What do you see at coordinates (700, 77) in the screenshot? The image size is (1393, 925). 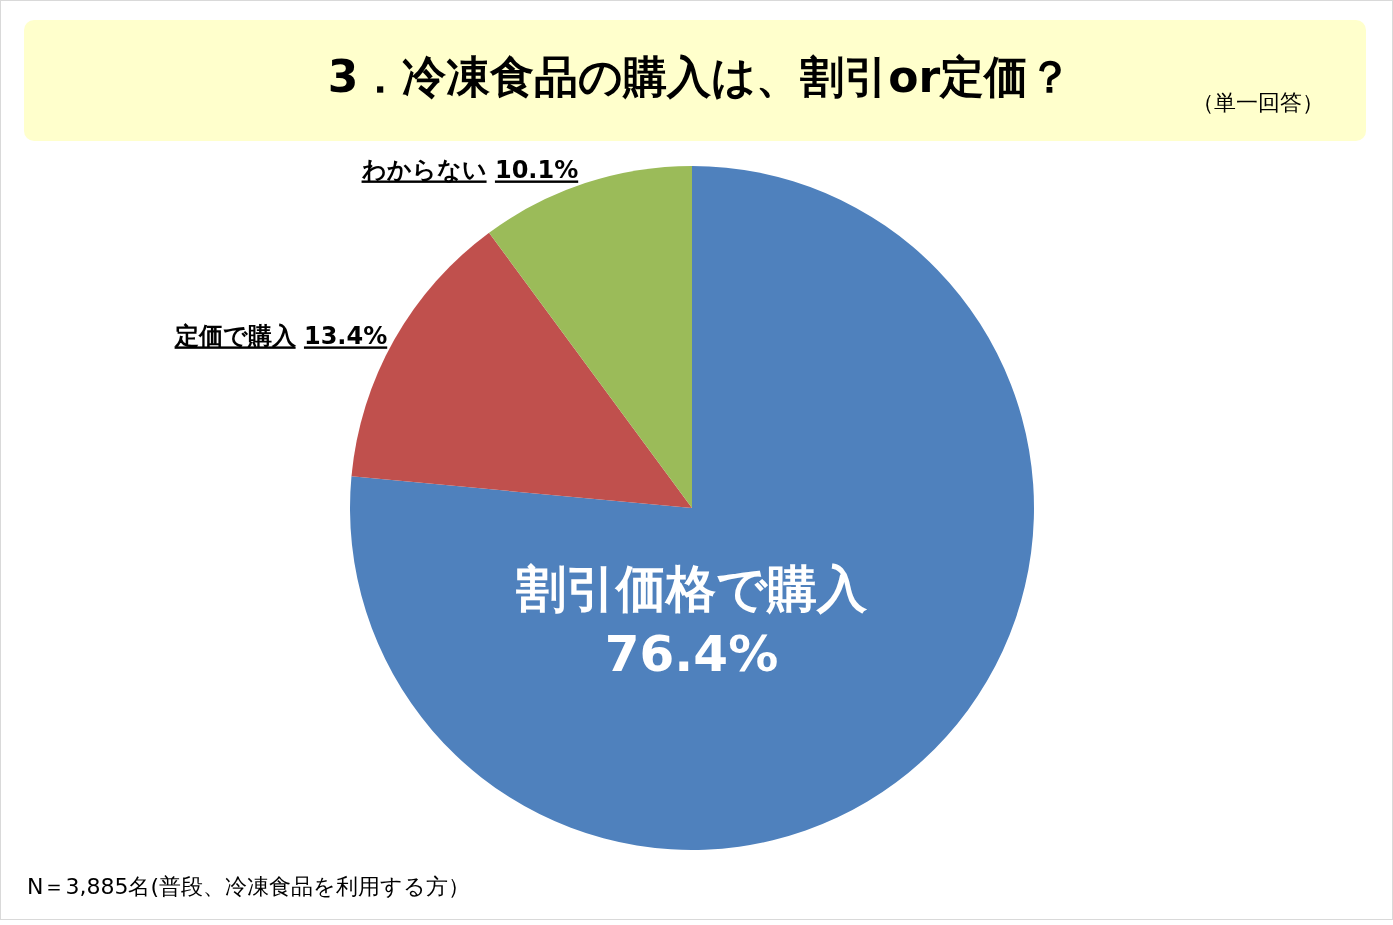 I see `chart-title: 3．冷凍食品の購入は、割引or定価？` at bounding box center [700, 77].